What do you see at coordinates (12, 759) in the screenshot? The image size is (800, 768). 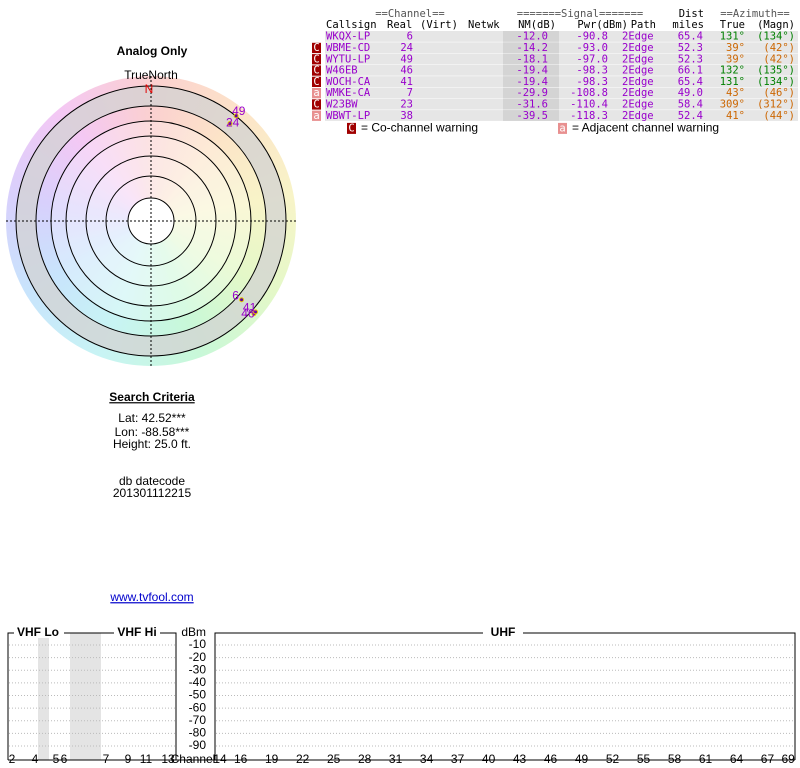 I see `channel-label: 2` at bounding box center [12, 759].